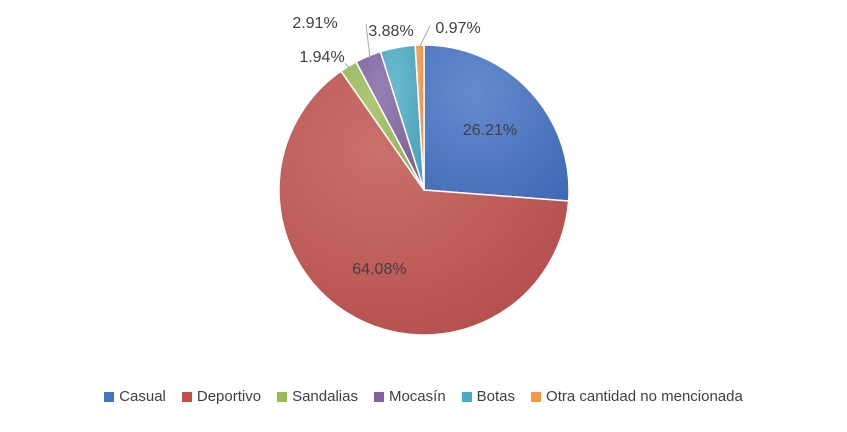 The width and height of the screenshot is (847, 432). I want to click on legend-item-otra: Otra cantidad no mencionada, so click(637, 396).